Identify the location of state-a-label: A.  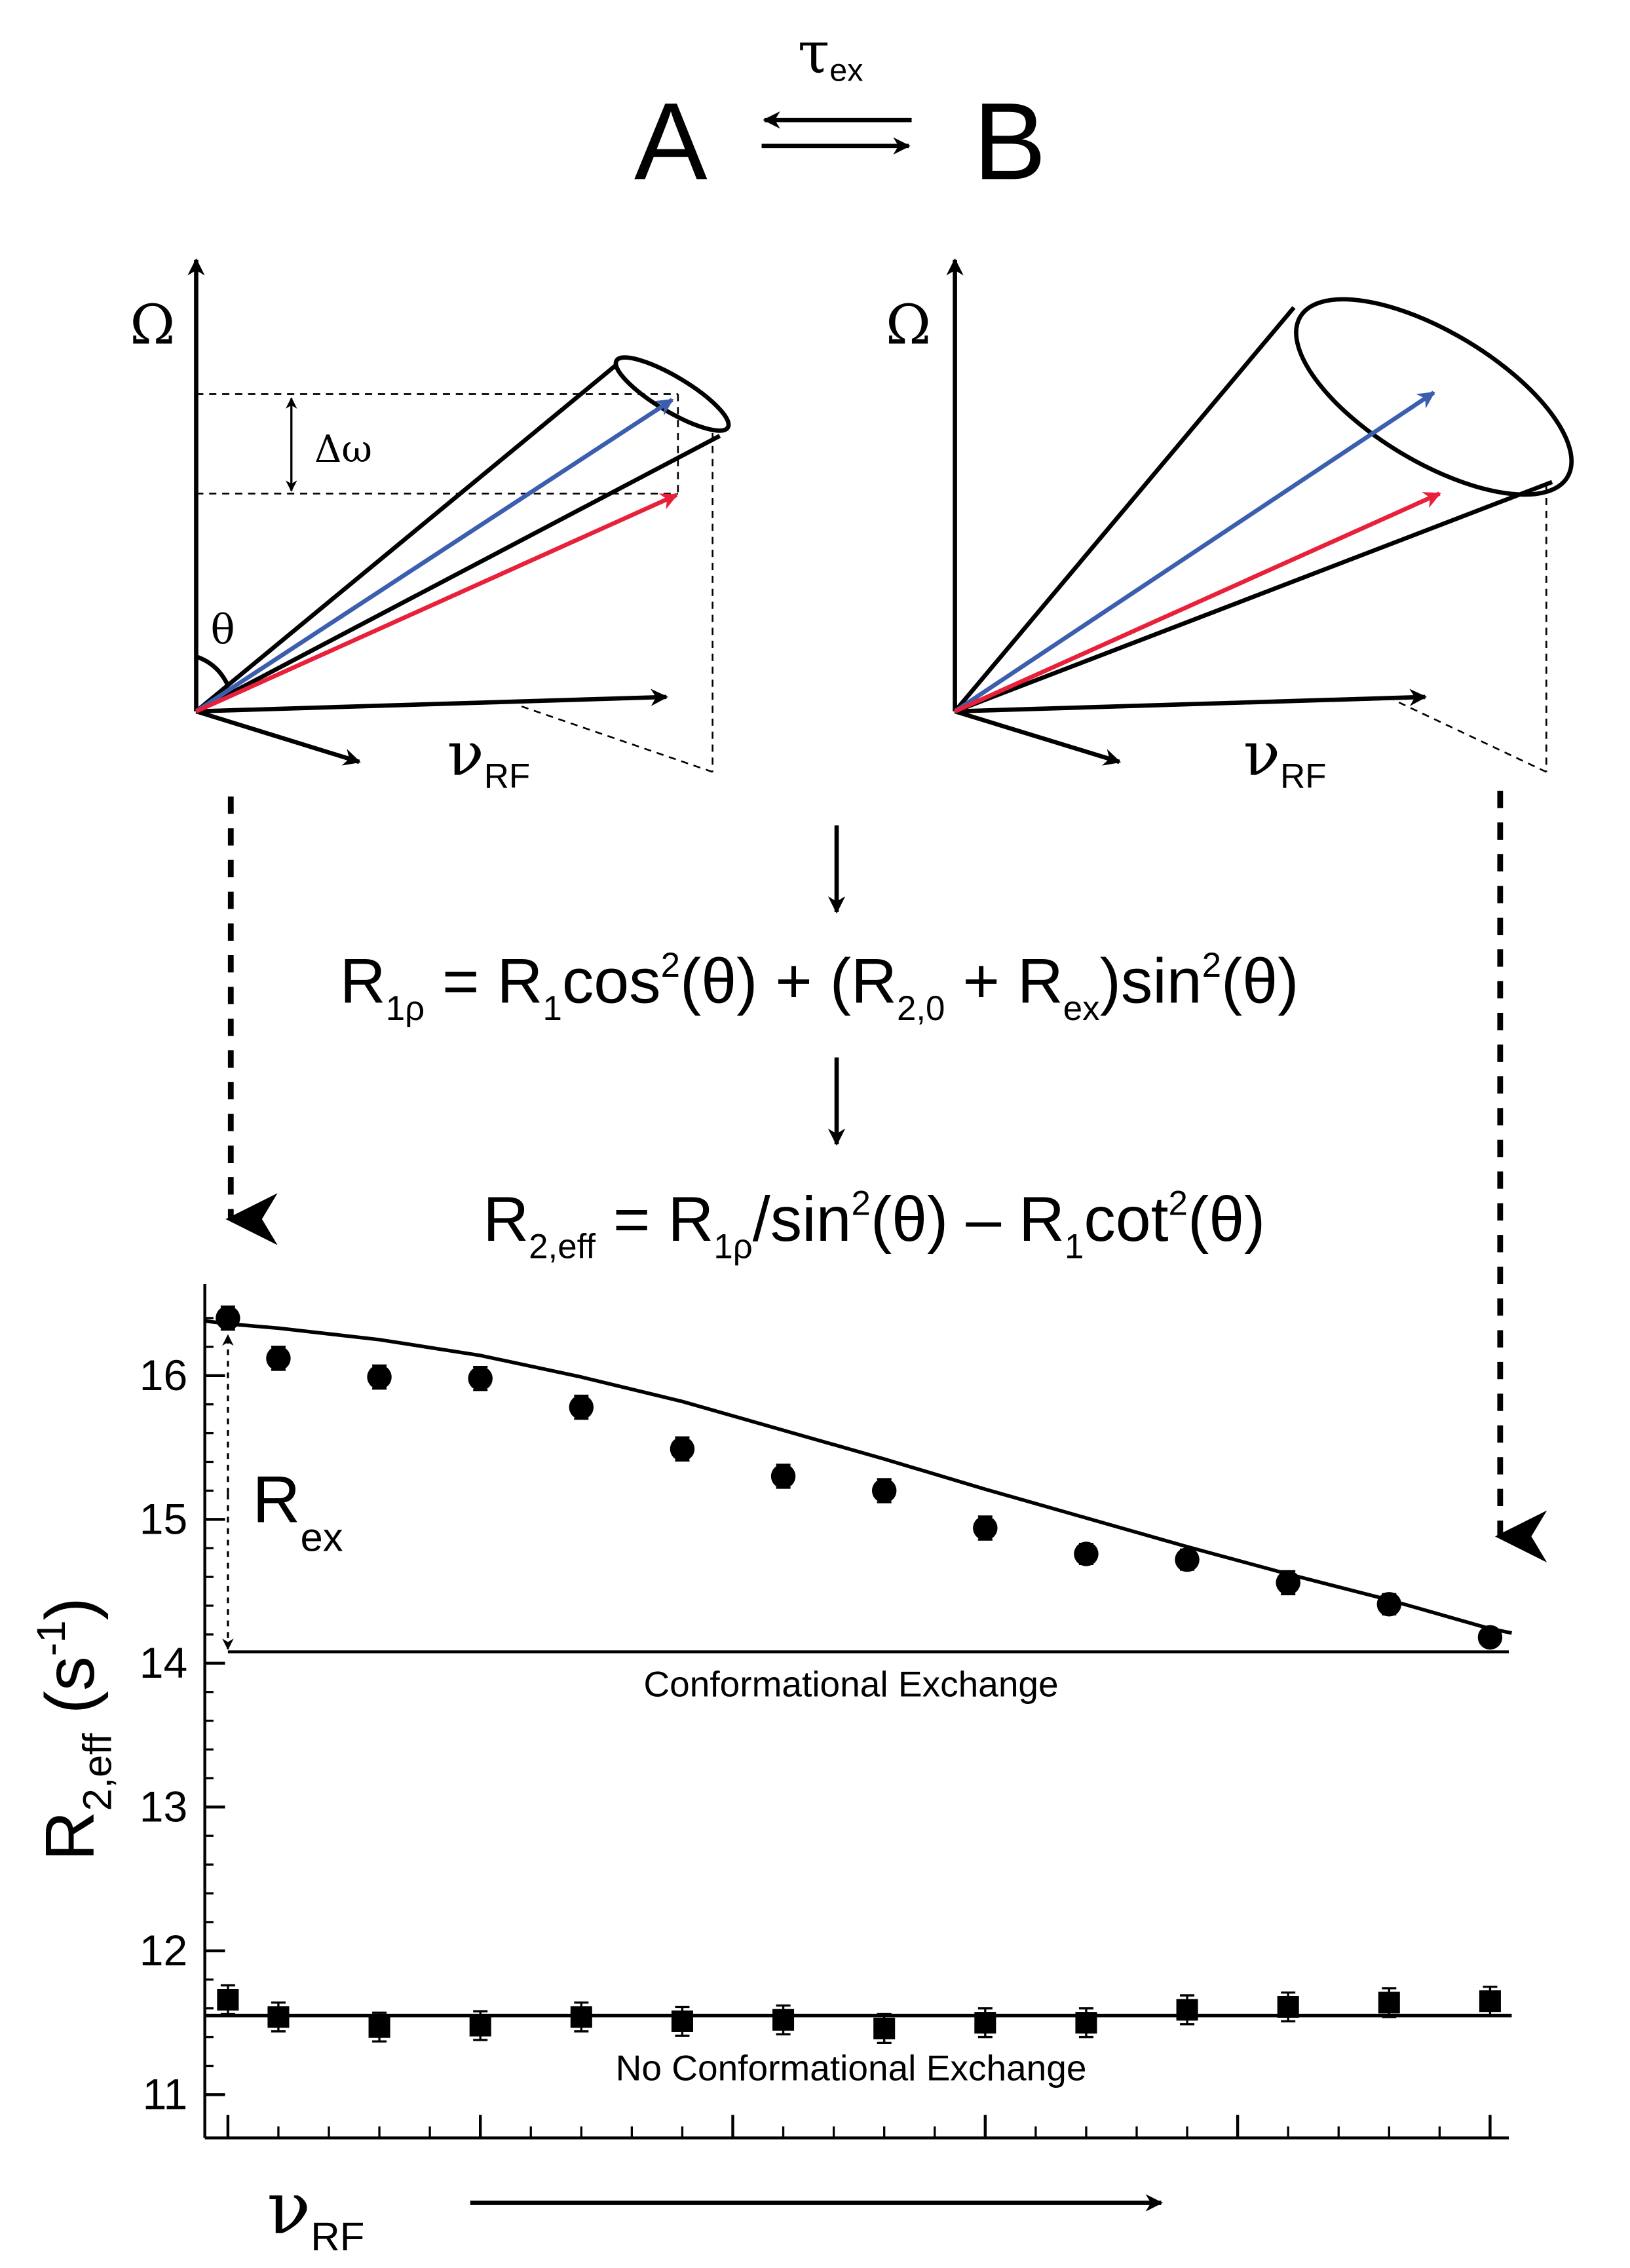
(671, 141).